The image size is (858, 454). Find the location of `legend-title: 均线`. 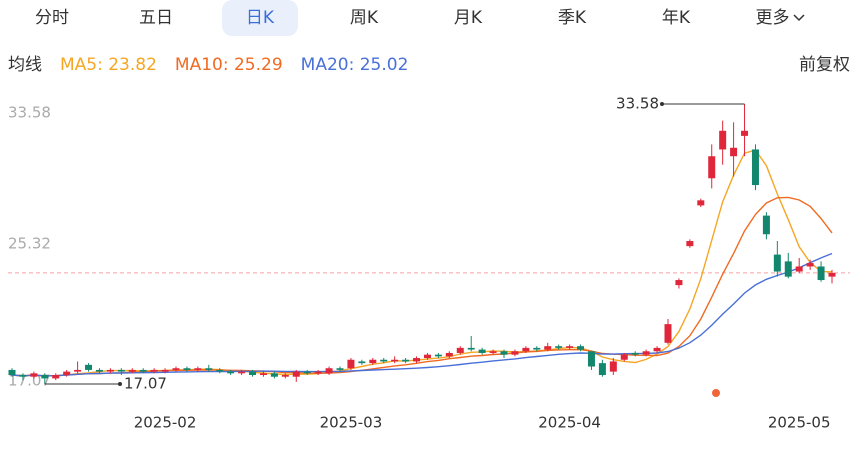

legend-title: 均线 is located at coordinates (25, 65).